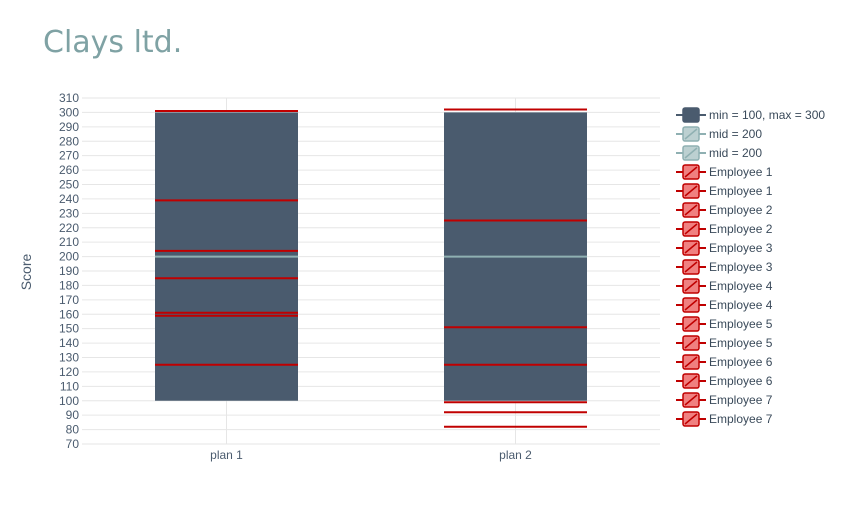 The image size is (866, 525). What do you see at coordinates (73, 415) in the screenshot?
I see `y-tick-label: 90` at bounding box center [73, 415].